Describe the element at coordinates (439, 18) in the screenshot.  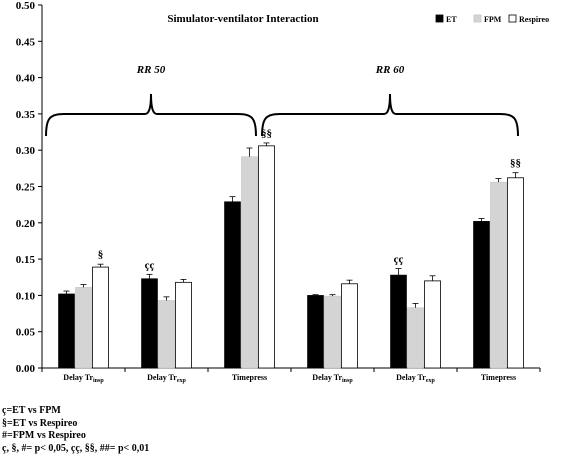
I see `legend-swatch-et` at that location.